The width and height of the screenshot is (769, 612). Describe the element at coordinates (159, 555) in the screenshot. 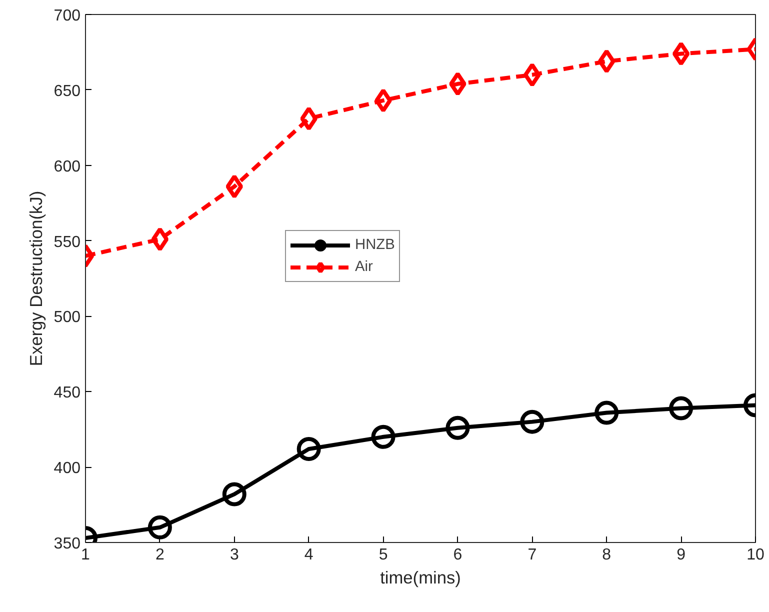

I see `x-tick-label: 2` at that location.